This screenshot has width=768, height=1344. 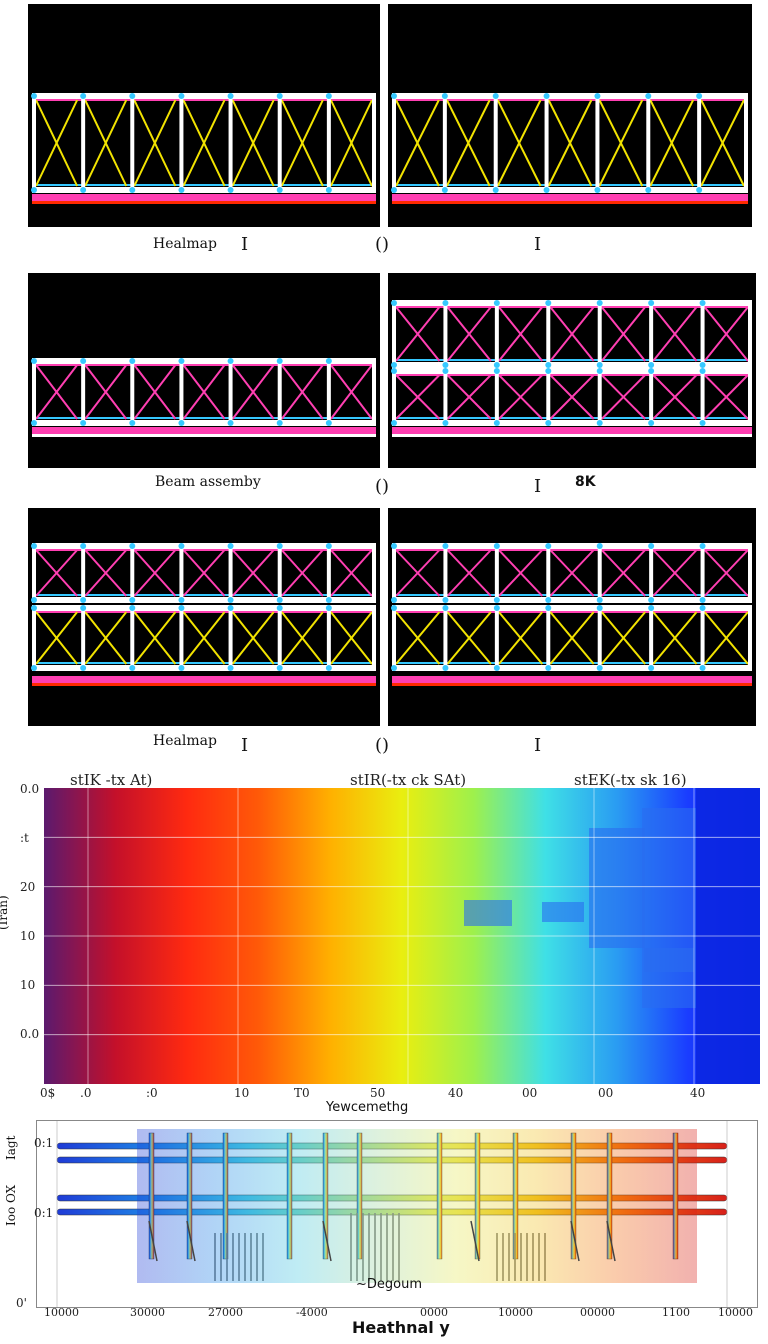 What do you see at coordinates (570, 115) in the screenshot?
I see `truss-panel-1-right` at bounding box center [570, 115].